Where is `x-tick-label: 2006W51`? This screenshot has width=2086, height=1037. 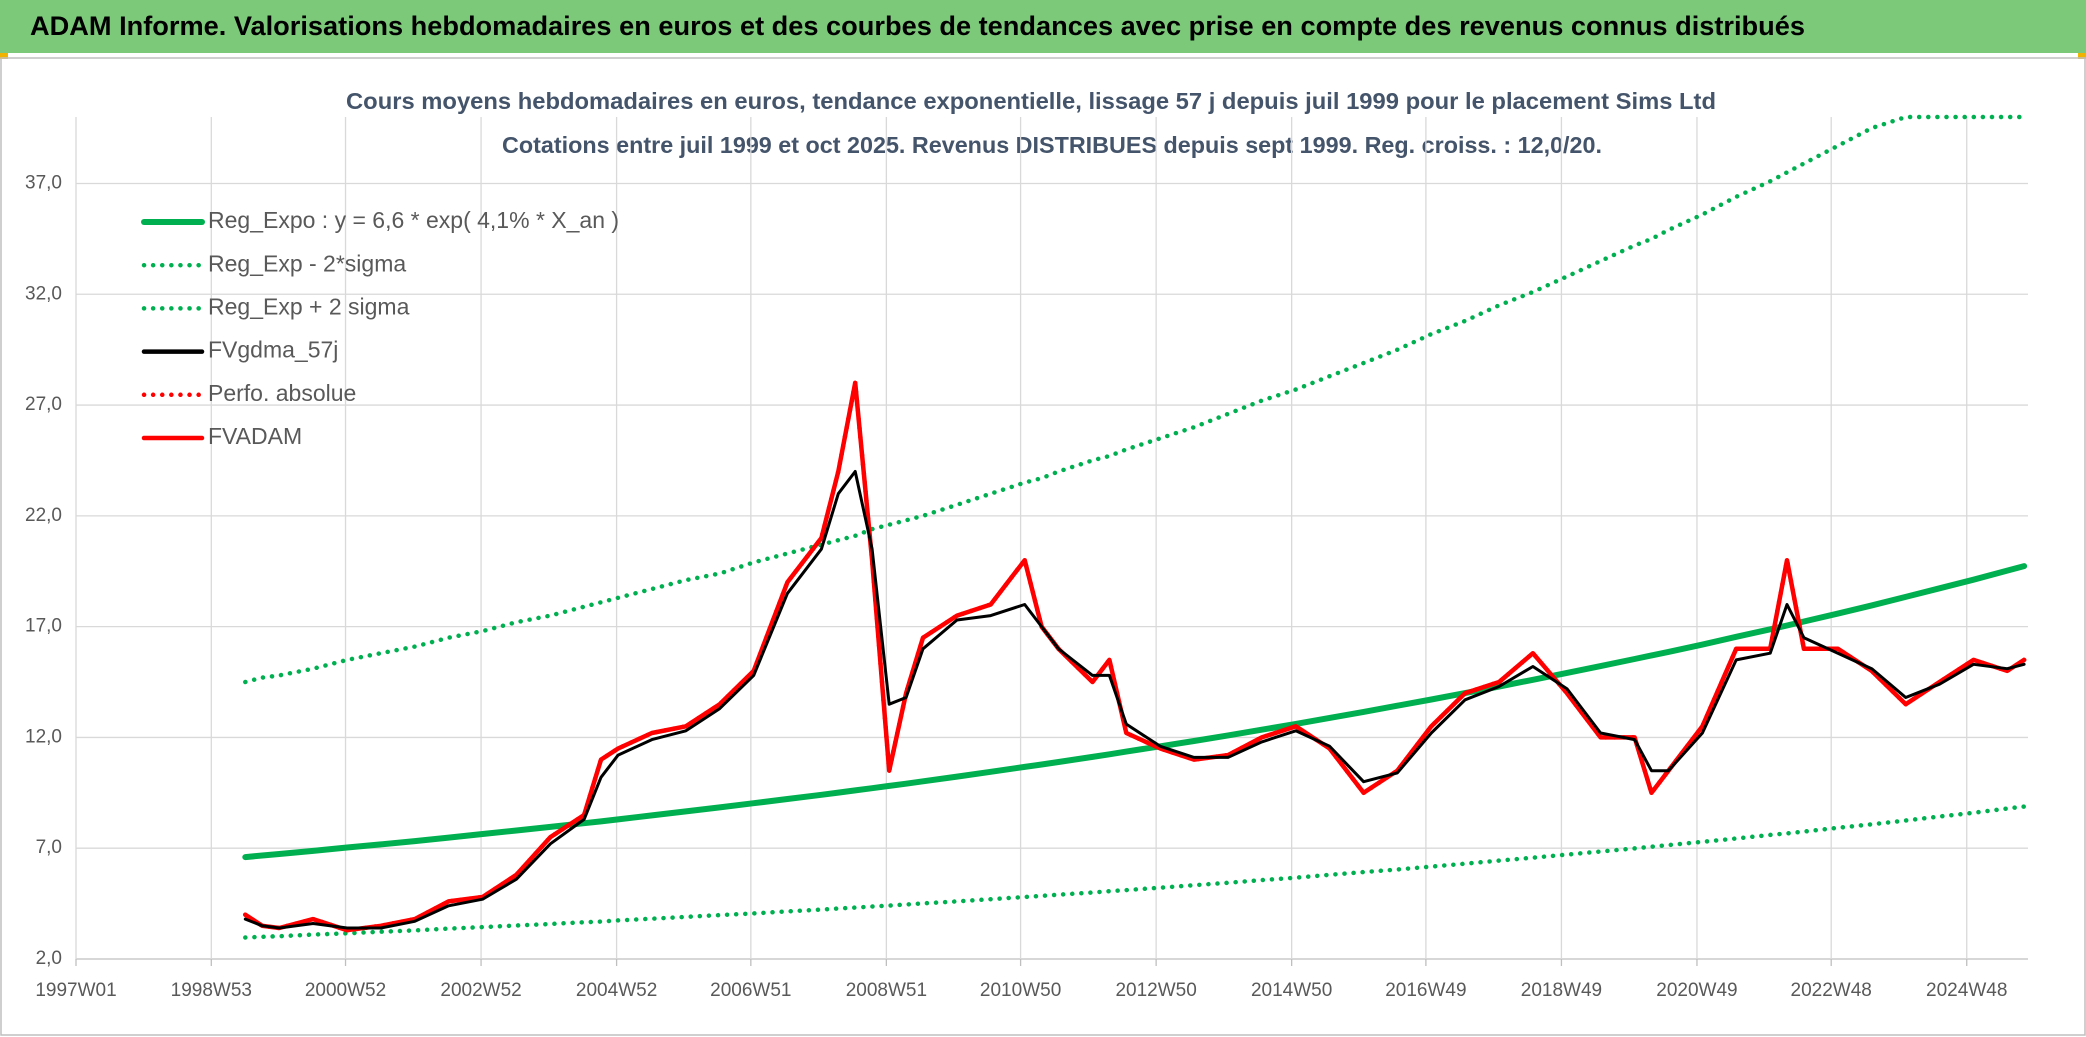
x-tick-label: 2006W51 is located at coordinates (750, 990).